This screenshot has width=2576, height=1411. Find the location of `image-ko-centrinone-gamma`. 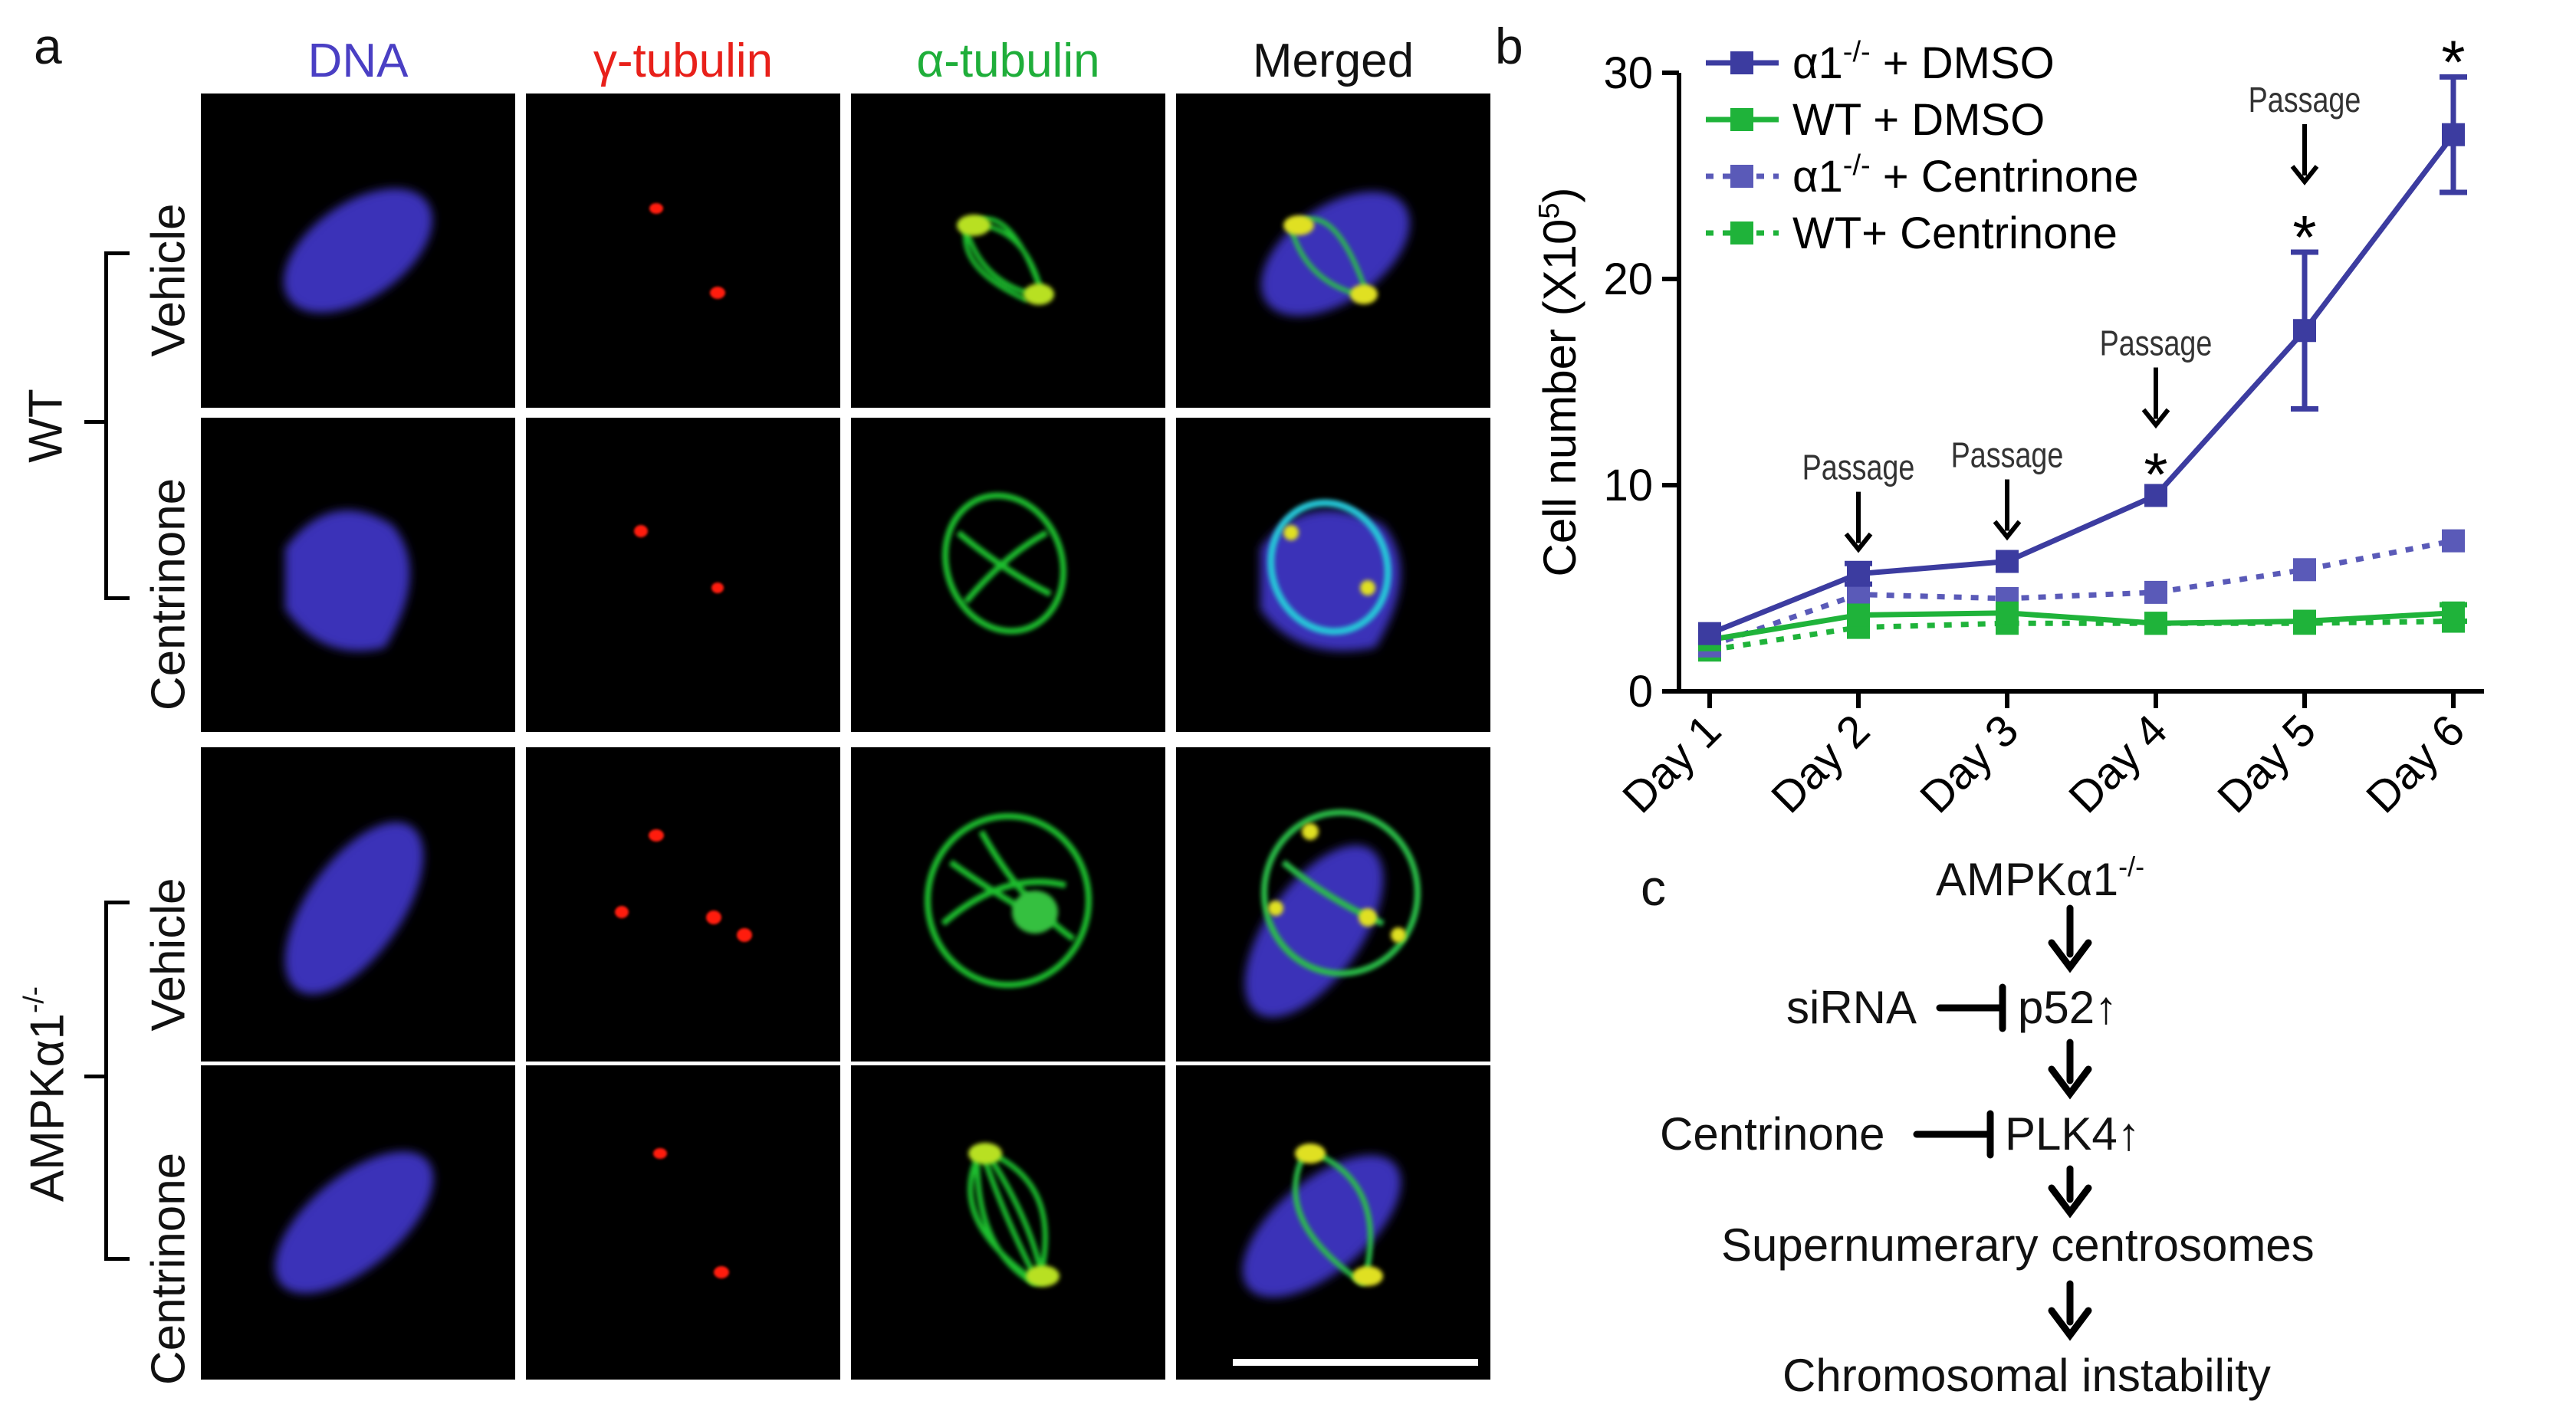

image-ko-centrinone-gamma is located at coordinates (683, 1222).